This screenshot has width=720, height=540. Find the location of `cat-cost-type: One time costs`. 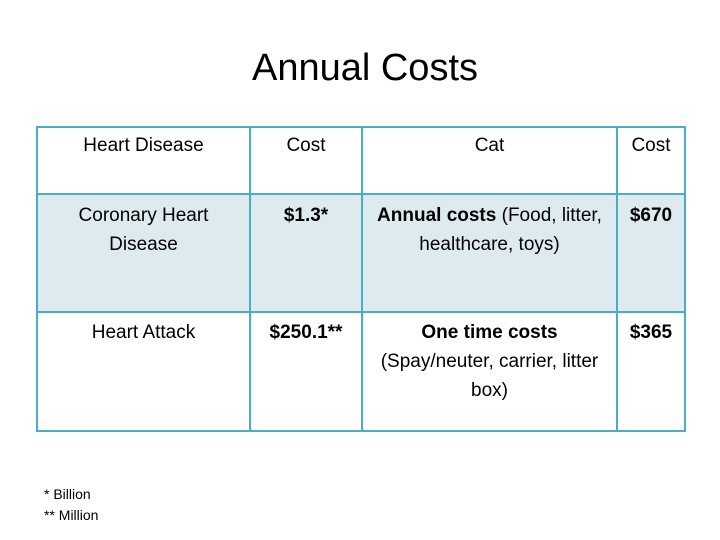

cat-cost-type: One time costs is located at coordinates (489, 332).